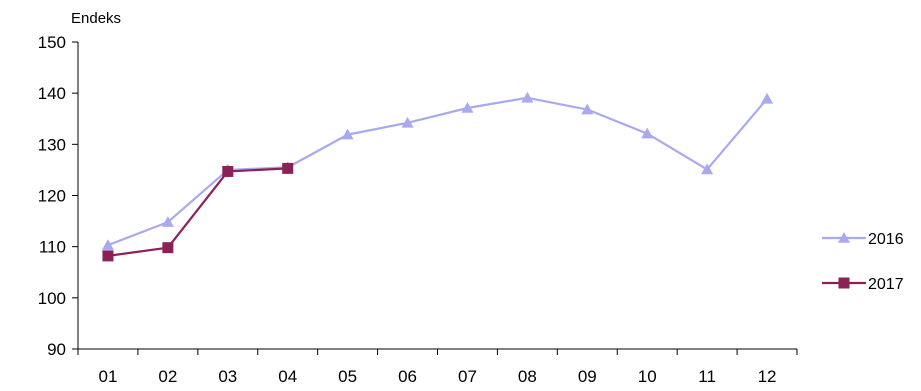 Image resolution: width=921 pixels, height=391 pixels. What do you see at coordinates (52, 93) in the screenshot?
I see `y-tick-label: 140` at bounding box center [52, 93].